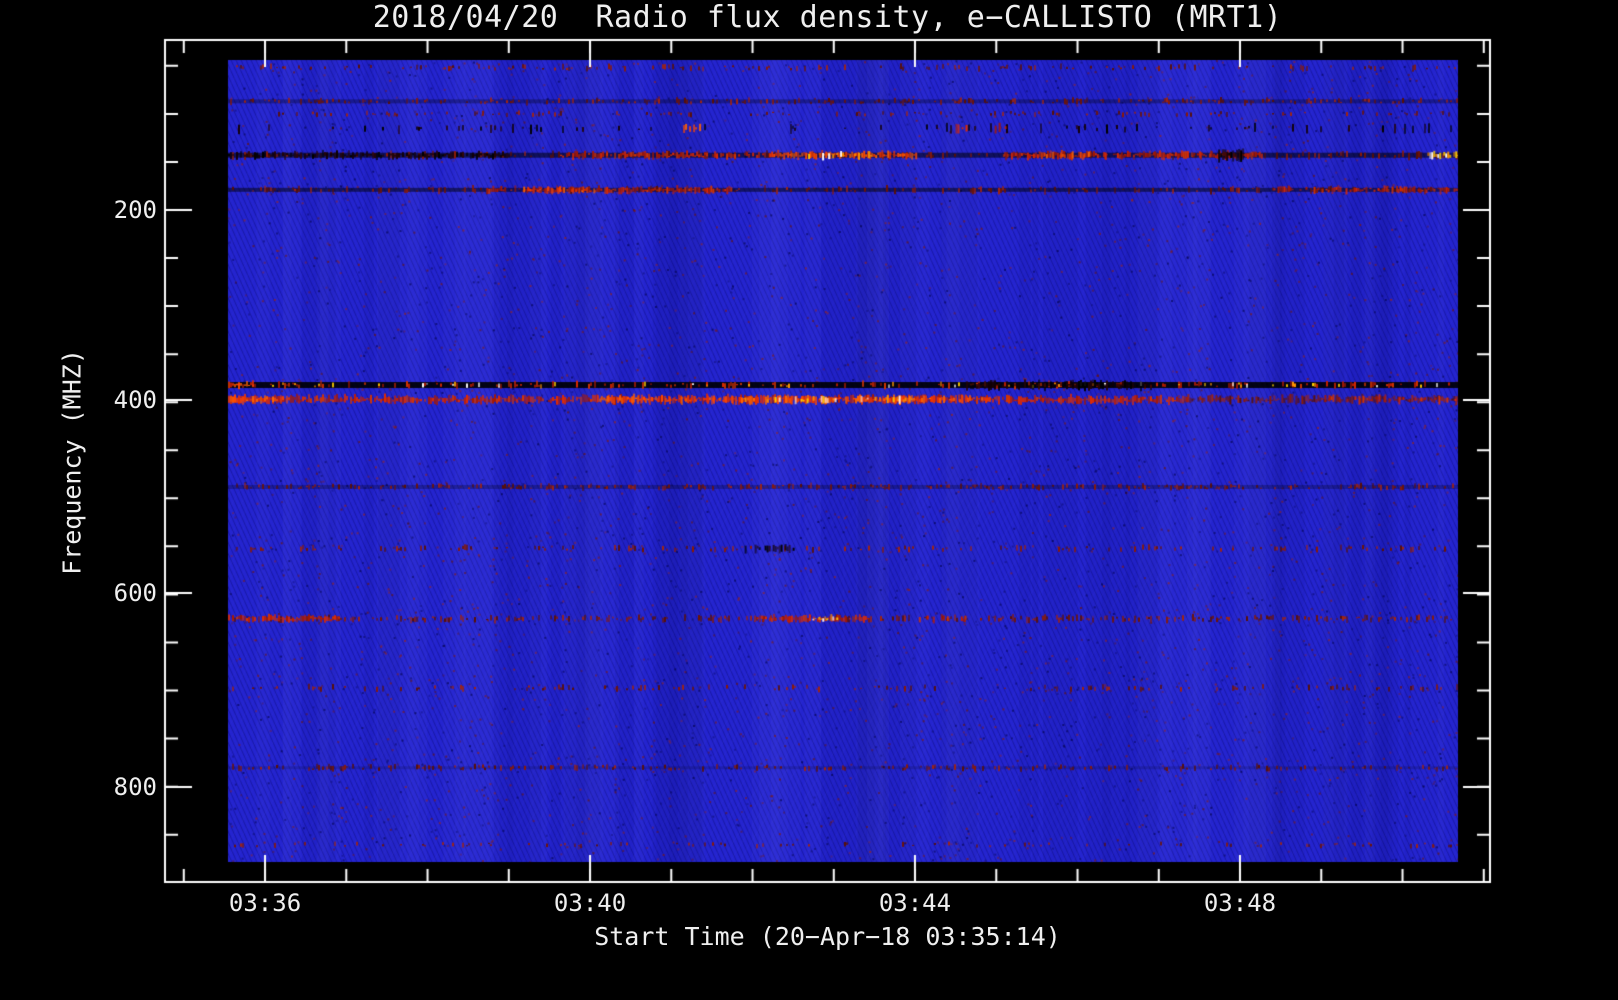  Describe the element at coordinates (135, 787) in the screenshot. I see `y-tick-label: 800` at that location.